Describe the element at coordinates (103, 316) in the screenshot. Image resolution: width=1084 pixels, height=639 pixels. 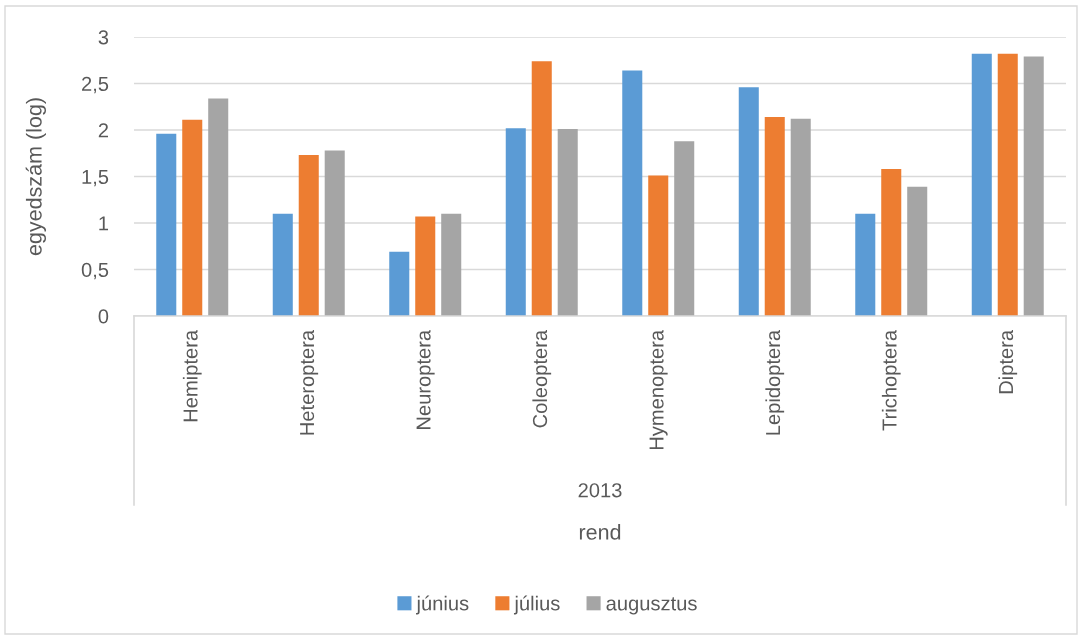
I see `y-tick-label: 0` at that location.